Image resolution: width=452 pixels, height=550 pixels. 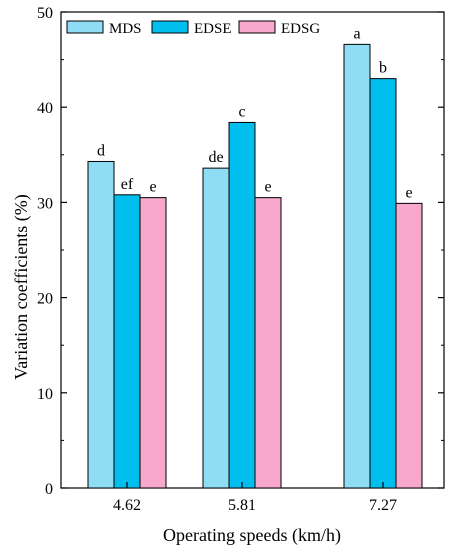 What do you see at coordinates (242, 505) in the screenshot?
I see `x-tick-label: 5.81` at bounding box center [242, 505].